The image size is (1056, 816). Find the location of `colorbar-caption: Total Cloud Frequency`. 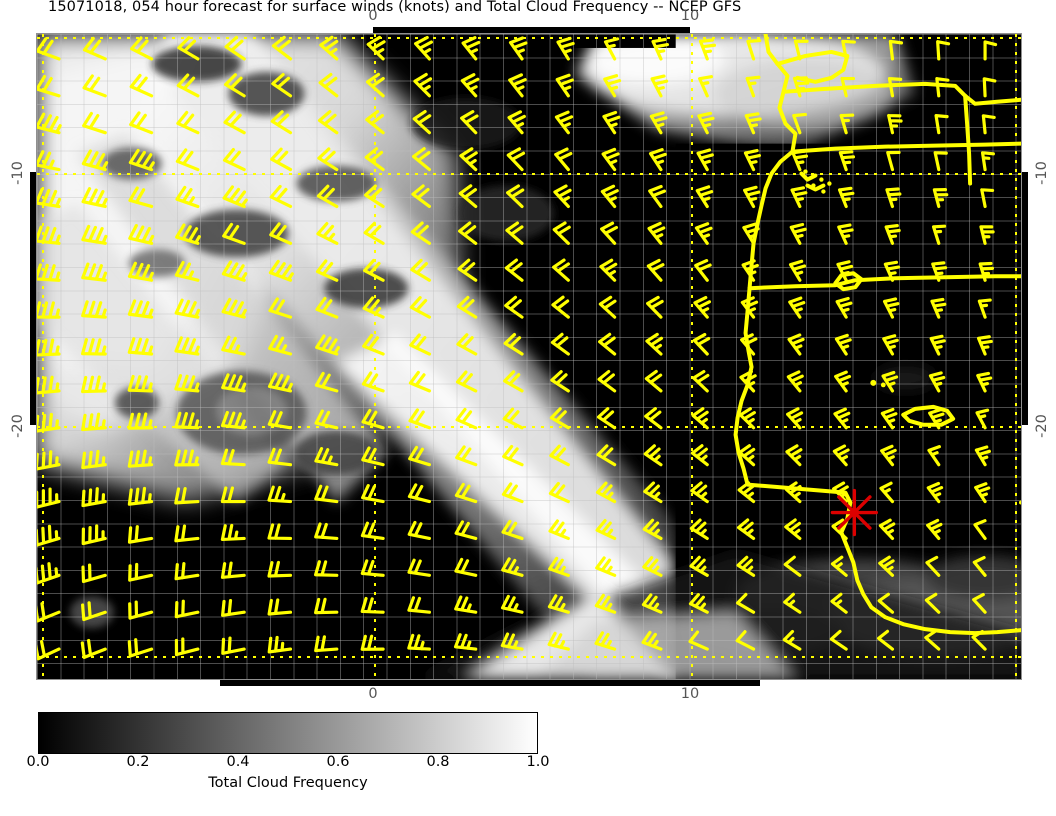

colorbar-caption: Total Cloud Frequency is located at coordinates (288, 783).